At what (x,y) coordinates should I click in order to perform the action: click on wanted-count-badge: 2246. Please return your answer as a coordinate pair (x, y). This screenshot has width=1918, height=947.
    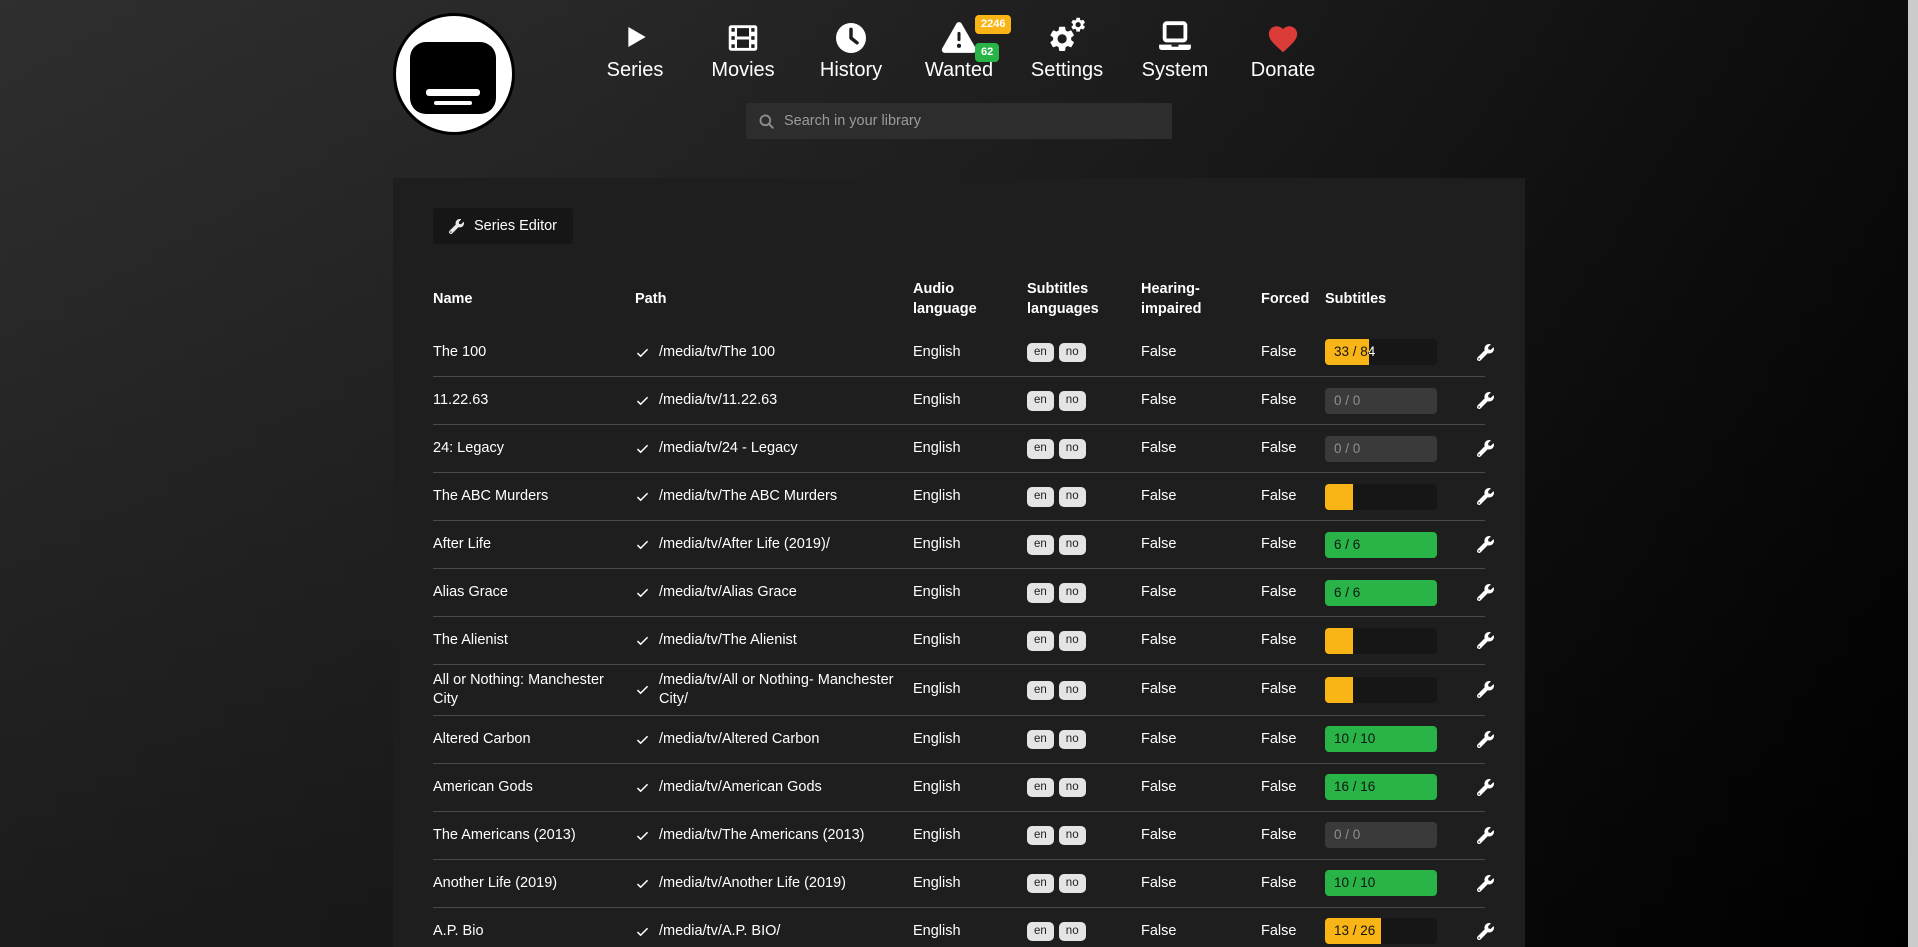
    Looking at the image, I should click on (993, 24).